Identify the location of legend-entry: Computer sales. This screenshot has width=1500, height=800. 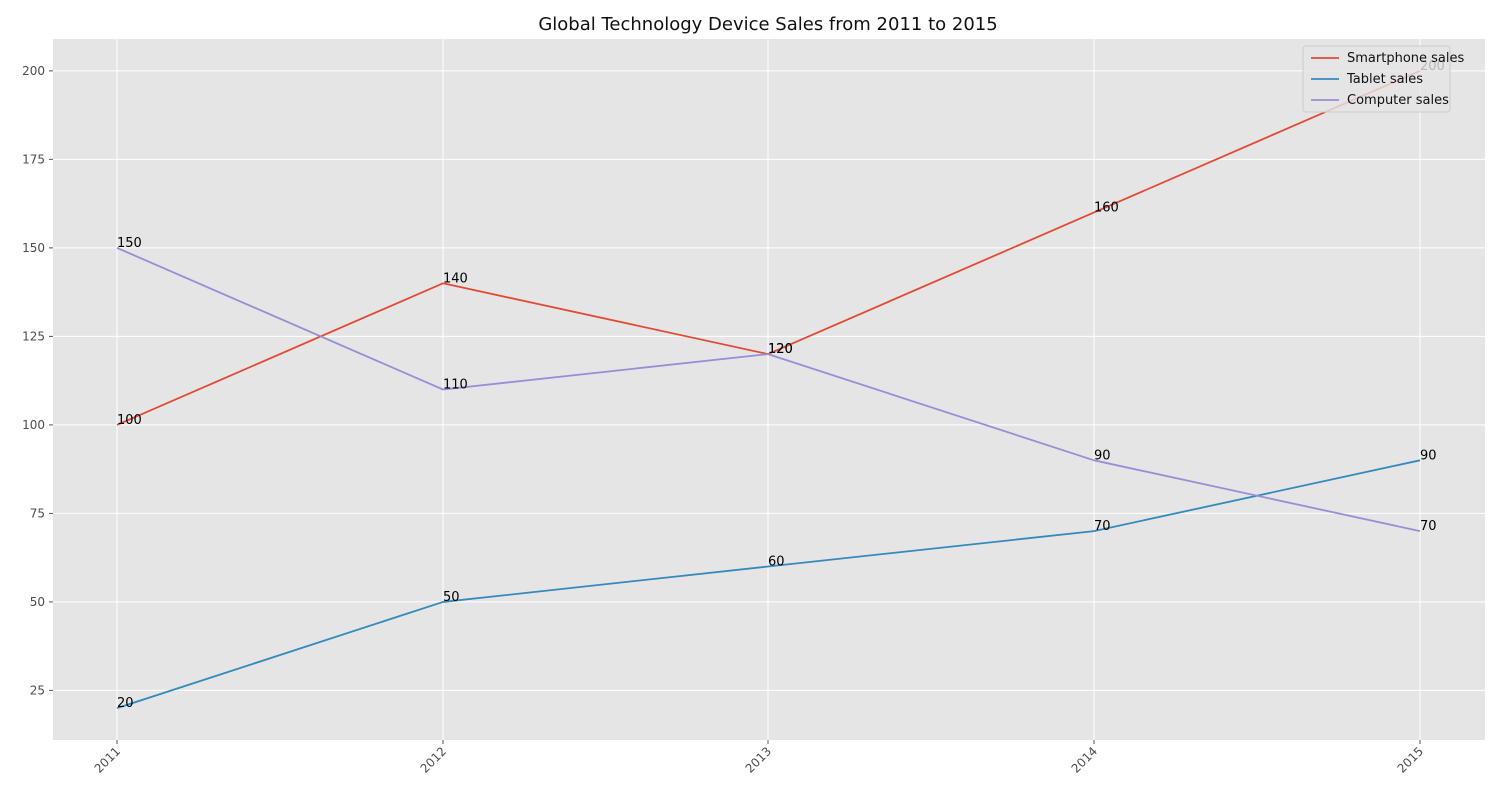
(1398, 100).